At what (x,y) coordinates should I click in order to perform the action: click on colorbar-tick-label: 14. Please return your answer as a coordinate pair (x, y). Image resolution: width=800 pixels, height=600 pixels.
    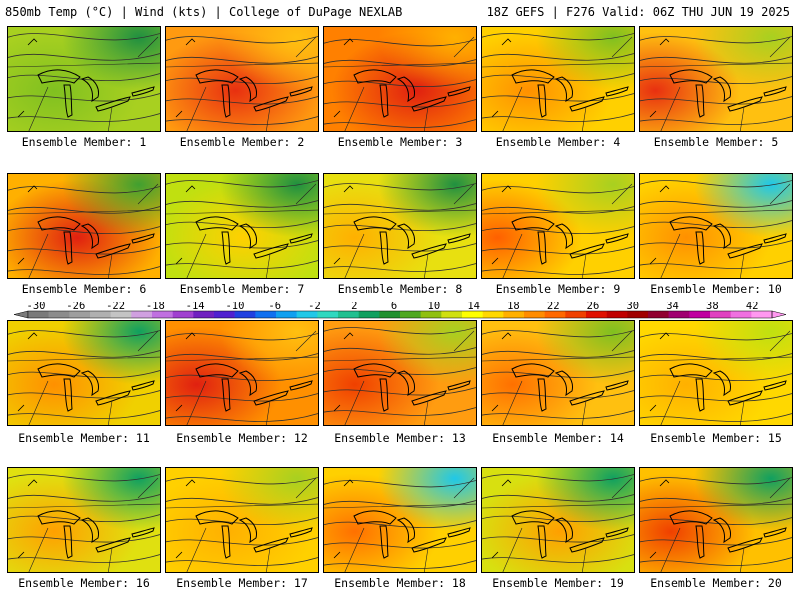
    Looking at the image, I should click on (473, 307).